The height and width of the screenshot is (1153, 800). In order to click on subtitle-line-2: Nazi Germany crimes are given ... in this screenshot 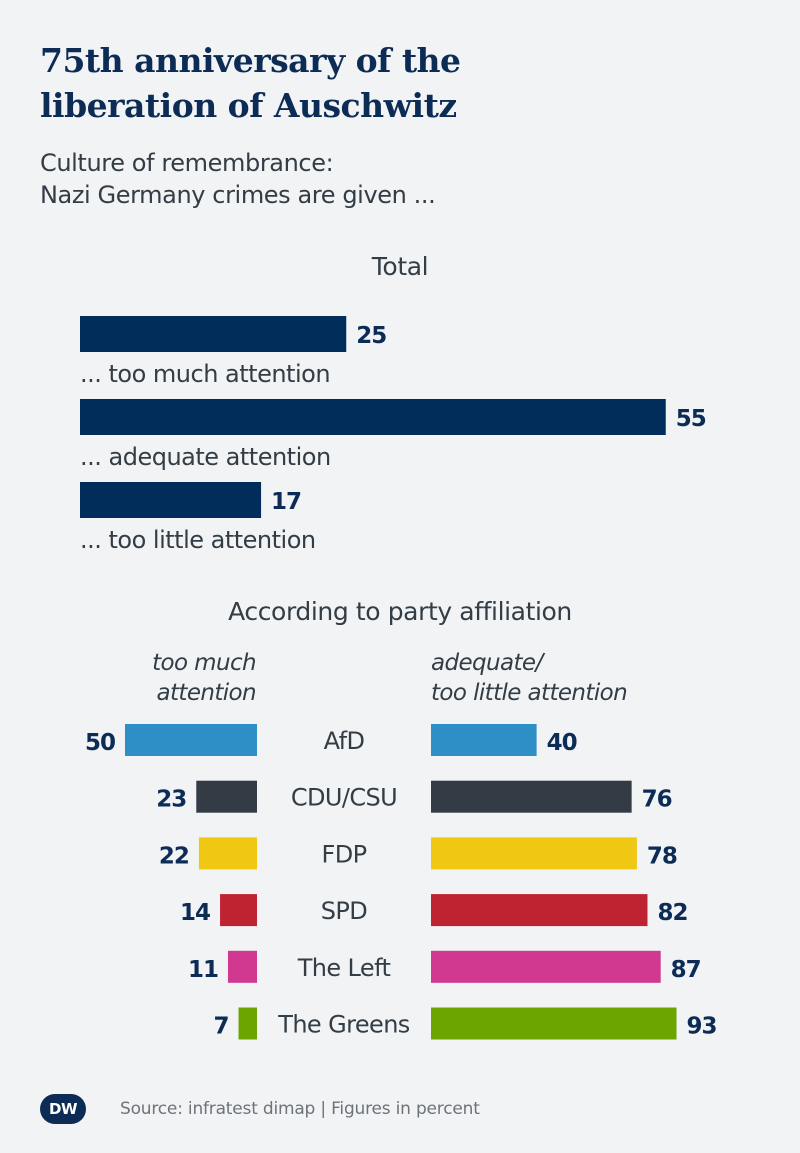, I will do `click(238, 195)`.